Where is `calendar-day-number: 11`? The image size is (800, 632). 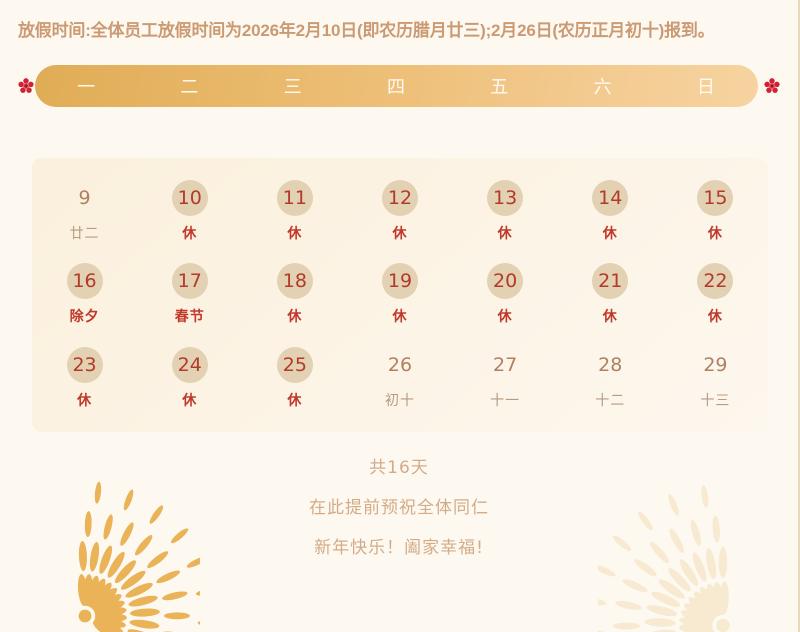 calendar-day-number: 11 is located at coordinates (294, 198).